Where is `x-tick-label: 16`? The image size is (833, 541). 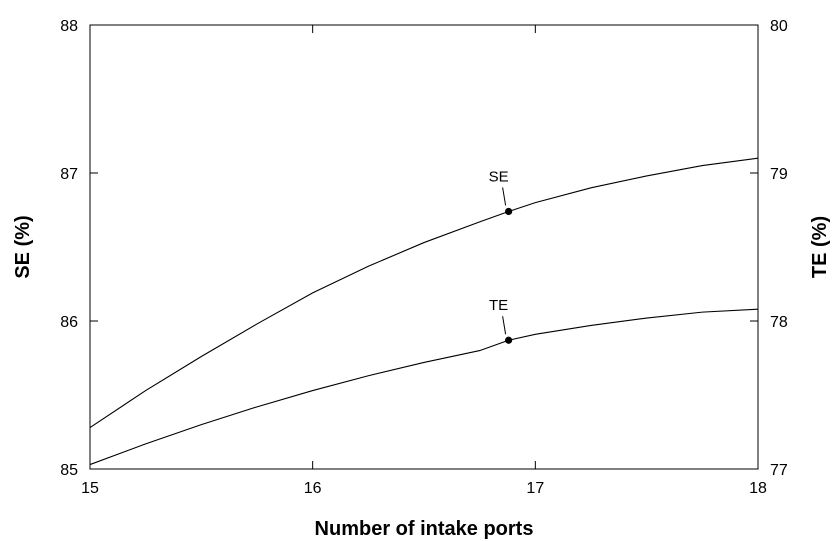
x-tick-label: 16 is located at coordinates (313, 488).